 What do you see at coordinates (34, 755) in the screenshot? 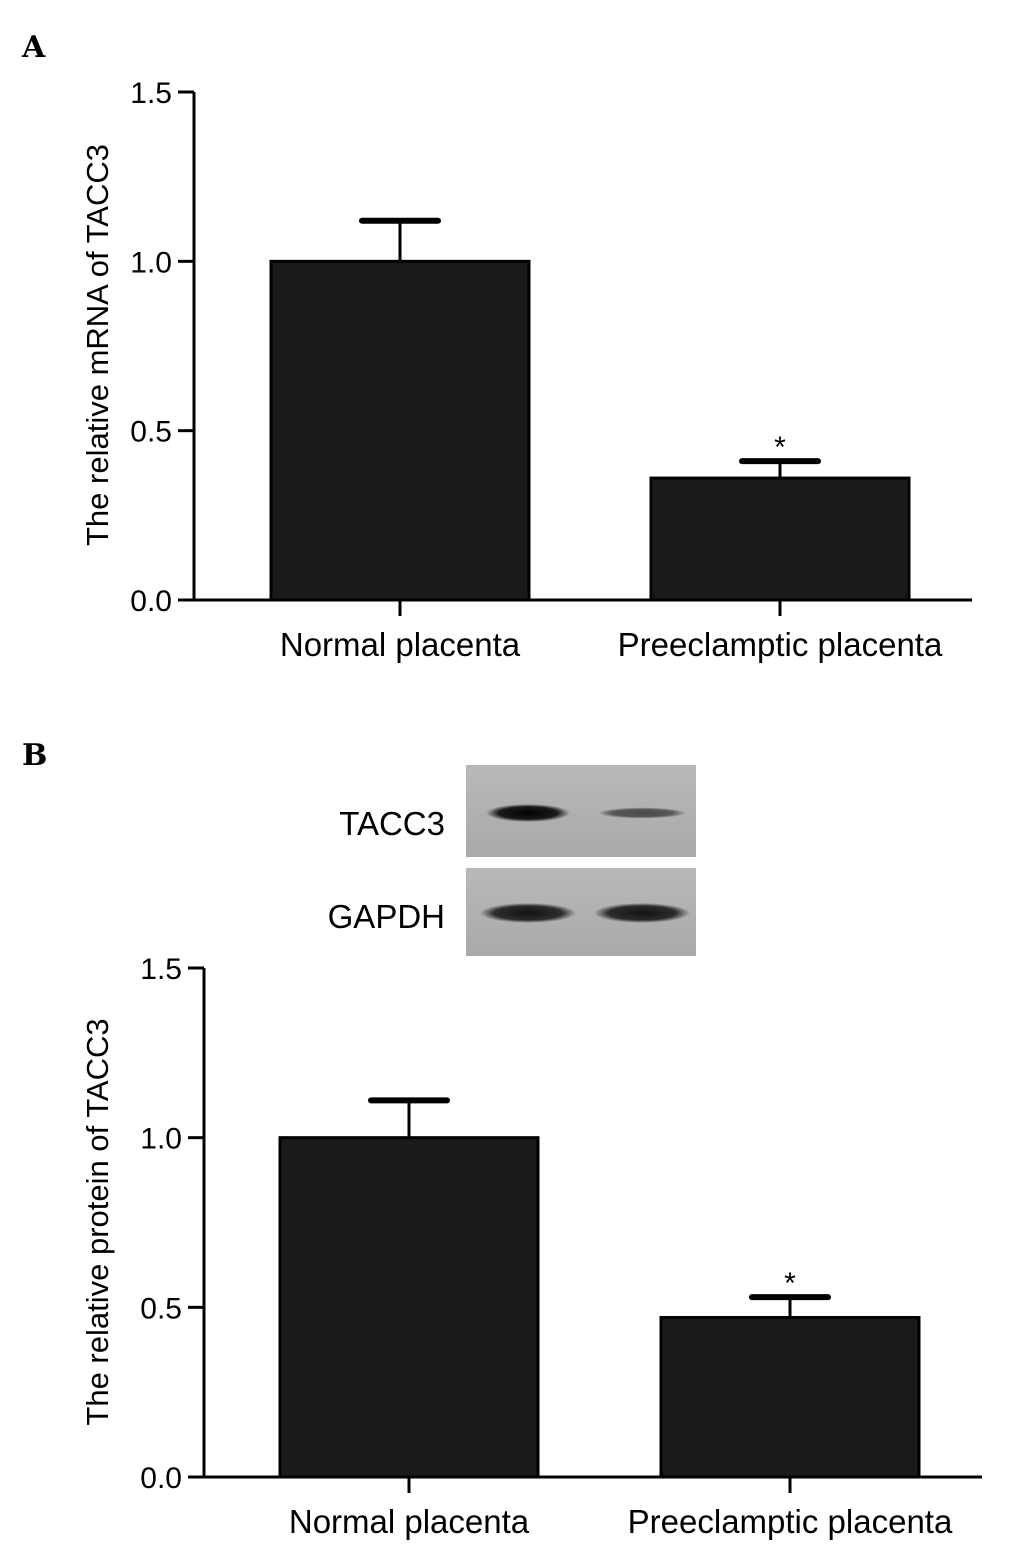
I see `panel-b-letter: B` at bounding box center [34, 755].